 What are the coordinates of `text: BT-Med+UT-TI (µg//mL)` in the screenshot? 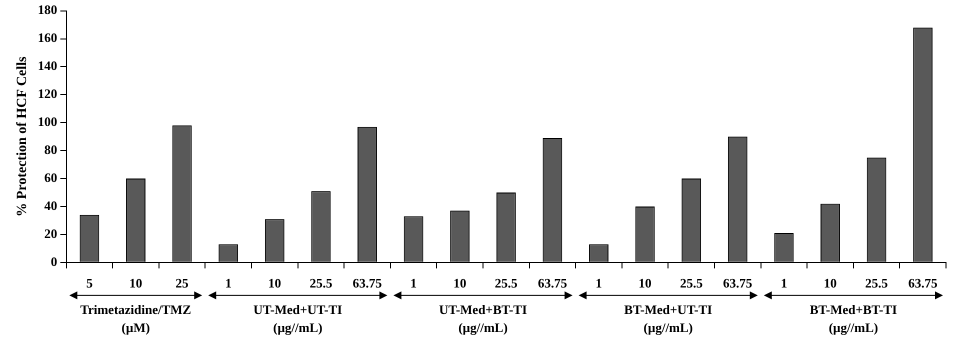 It's located at (668, 318).